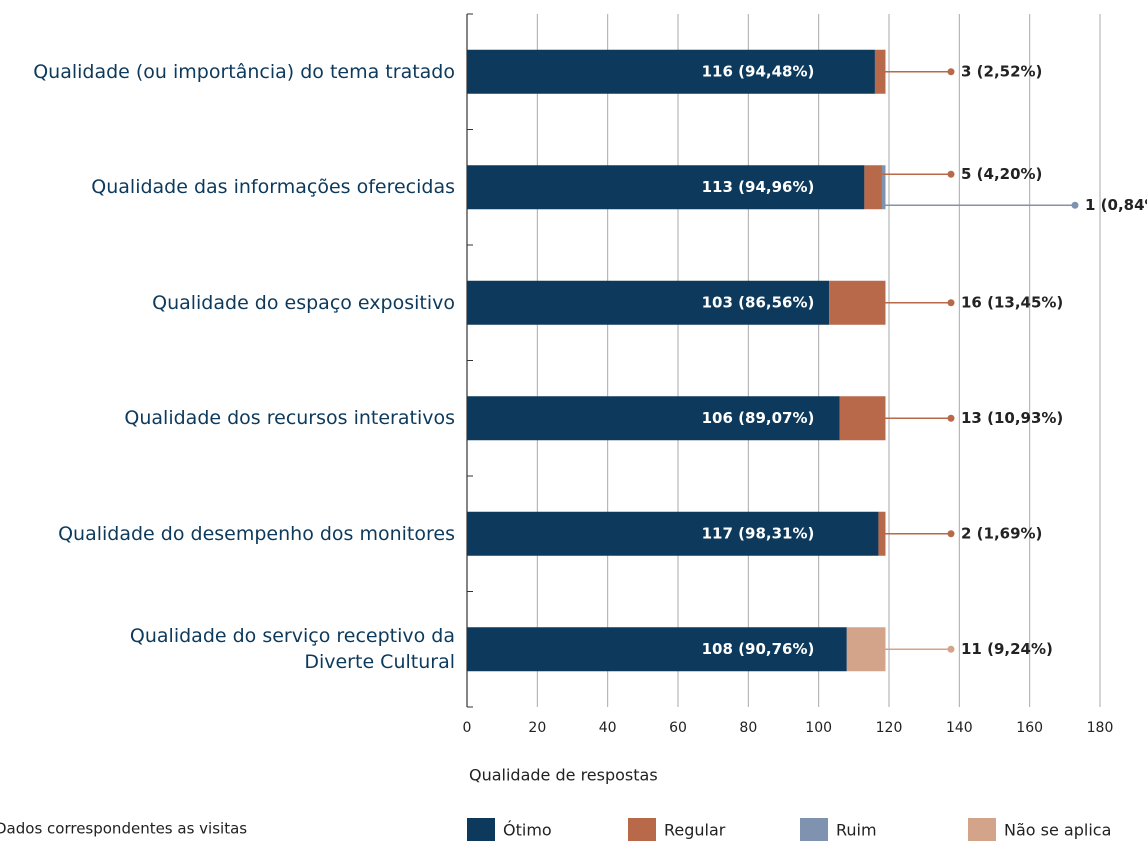  What do you see at coordinates (527, 830) in the screenshot?
I see `legend-label: Ótimo` at bounding box center [527, 830].